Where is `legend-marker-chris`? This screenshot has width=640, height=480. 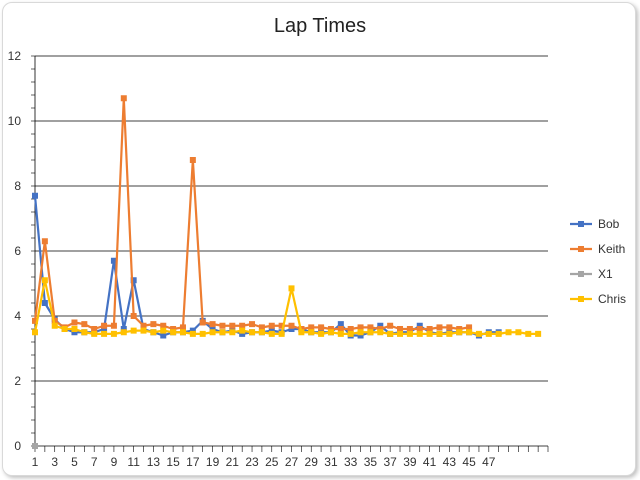 legend-marker-chris is located at coordinates (581, 299).